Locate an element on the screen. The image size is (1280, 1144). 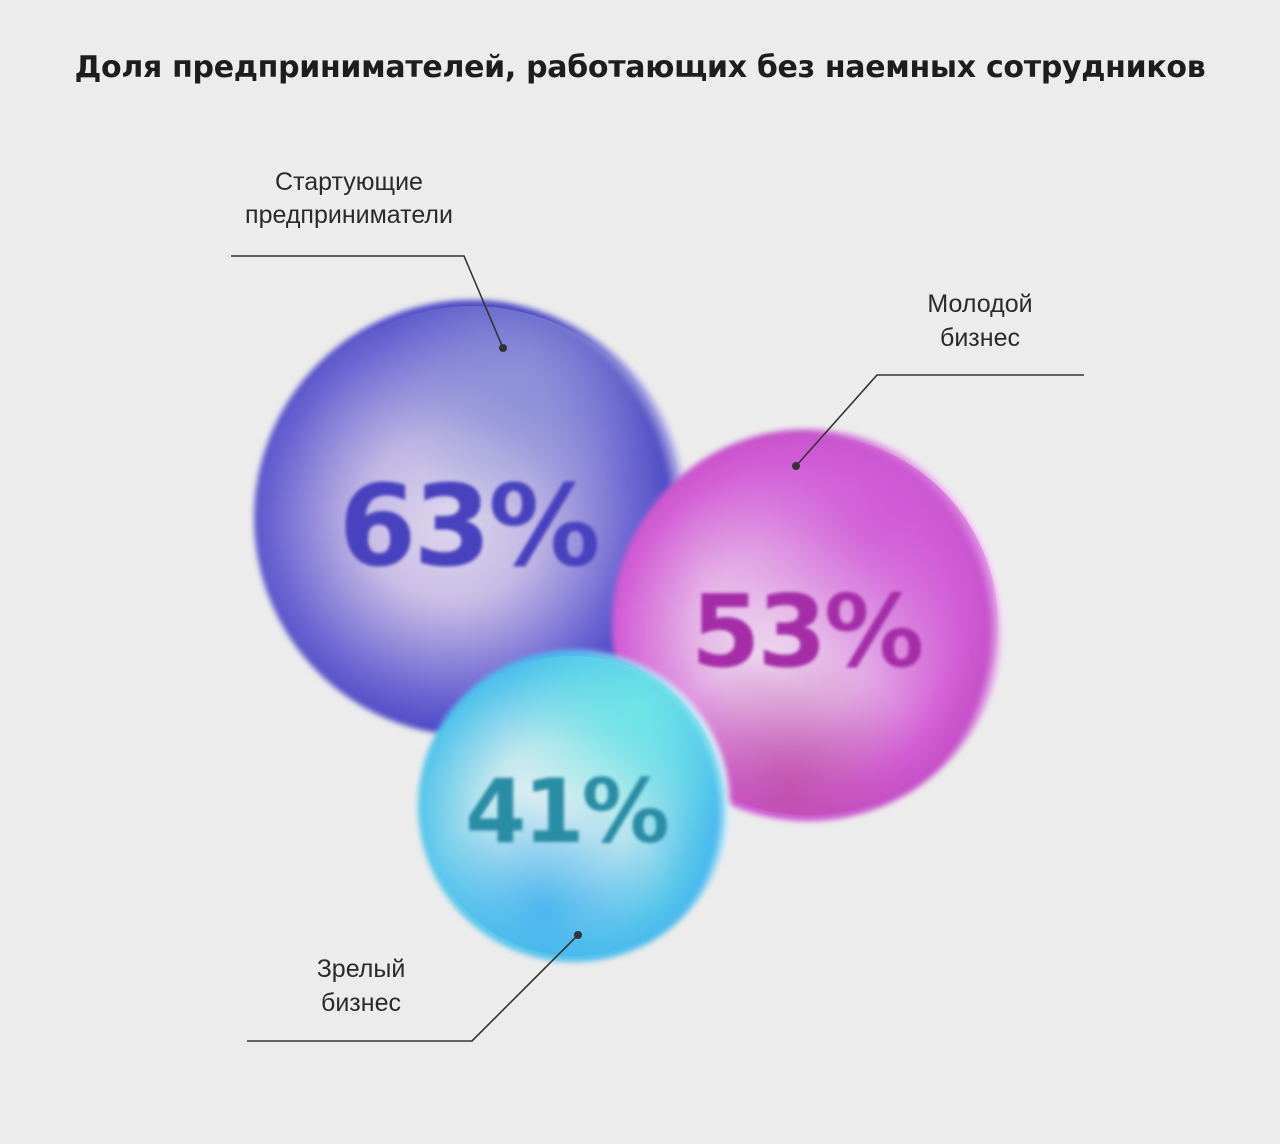
leader-dots is located at coordinates (649, 641).